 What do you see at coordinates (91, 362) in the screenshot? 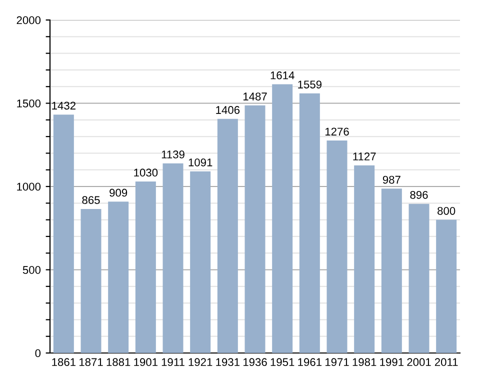
I see `x-tick-label: 1871` at bounding box center [91, 362].